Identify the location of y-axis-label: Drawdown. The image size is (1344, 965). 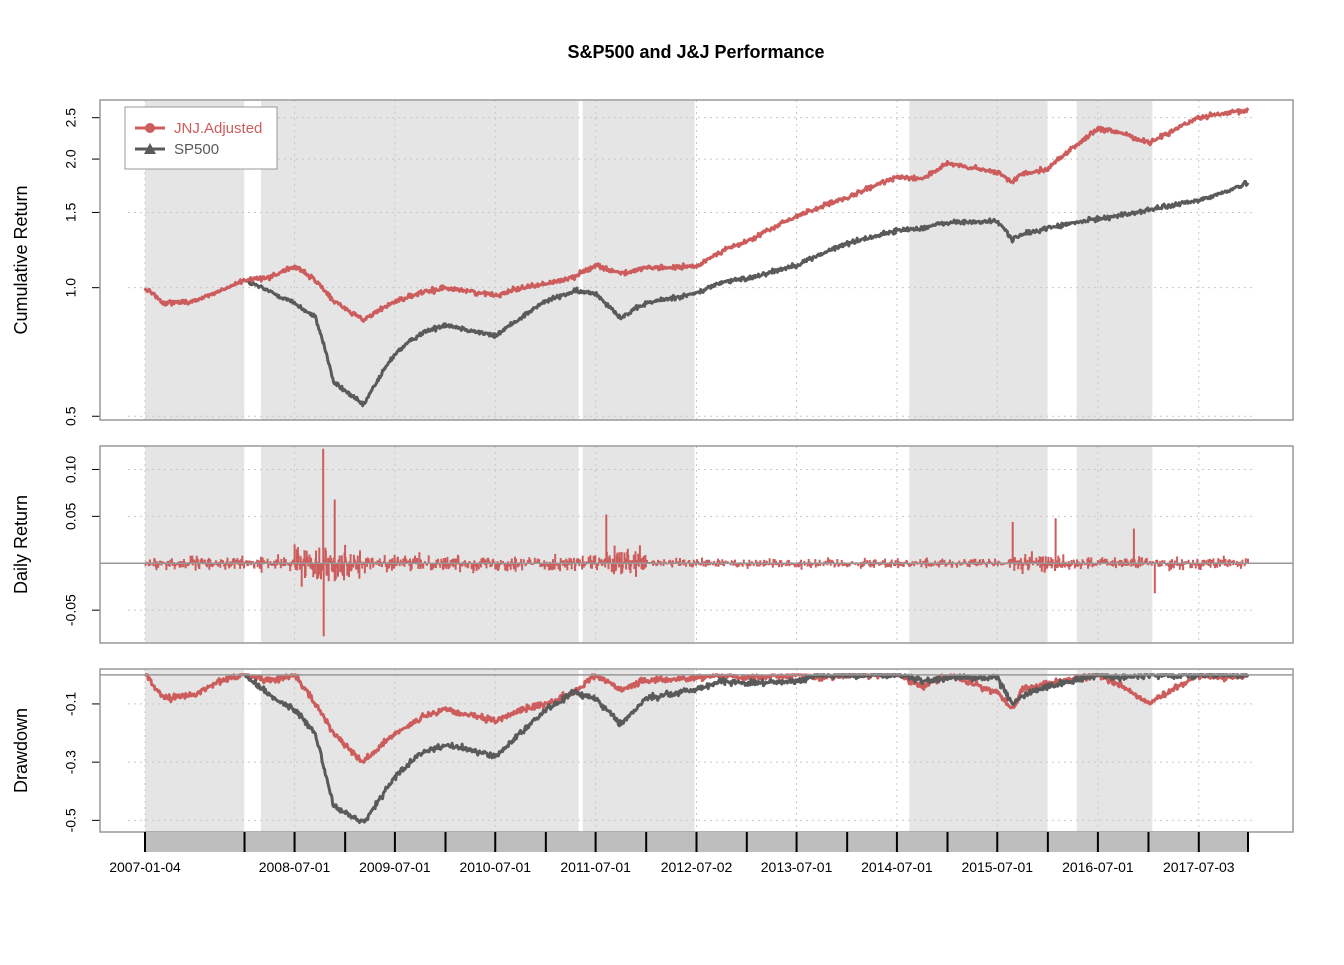
(21, 750).